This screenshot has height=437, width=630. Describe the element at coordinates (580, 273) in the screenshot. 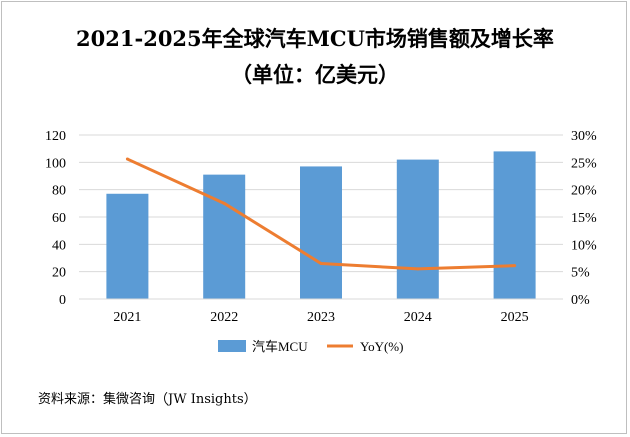

I see `y-right-tick-label: 5%` at that location.